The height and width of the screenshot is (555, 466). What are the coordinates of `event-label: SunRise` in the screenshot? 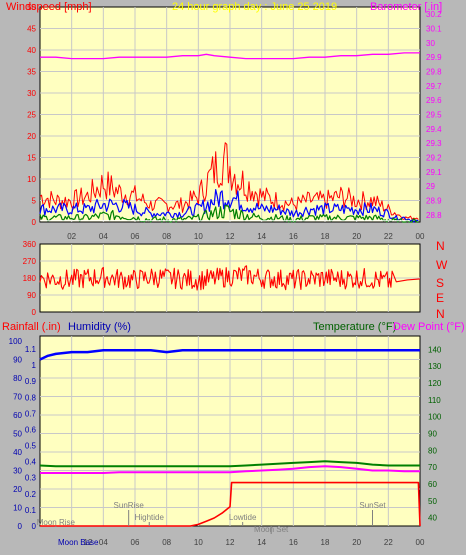 It's located at (129, 505).